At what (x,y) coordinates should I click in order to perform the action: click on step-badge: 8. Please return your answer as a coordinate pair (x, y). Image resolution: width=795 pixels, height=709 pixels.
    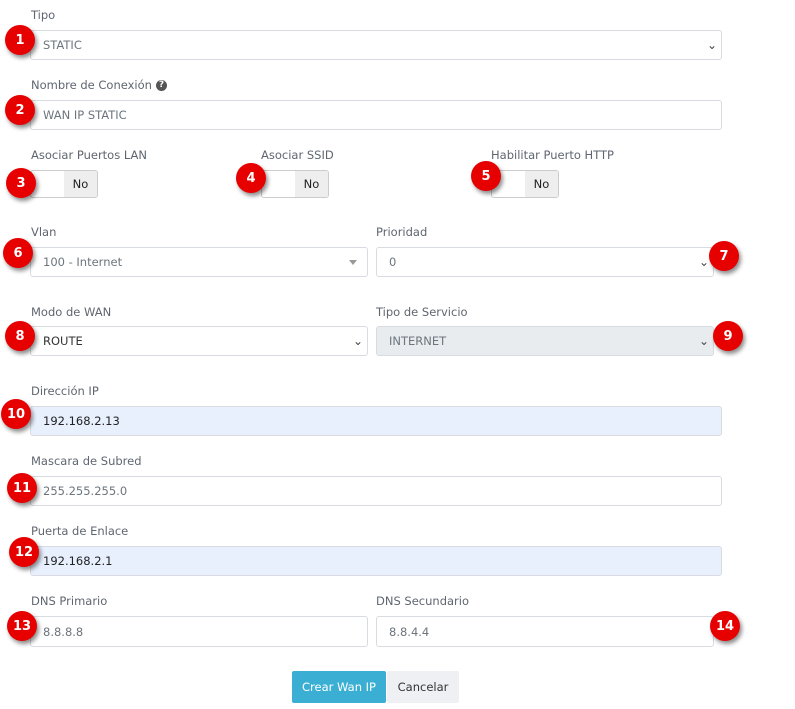
    Looking at the image, I should click on (20, 336).